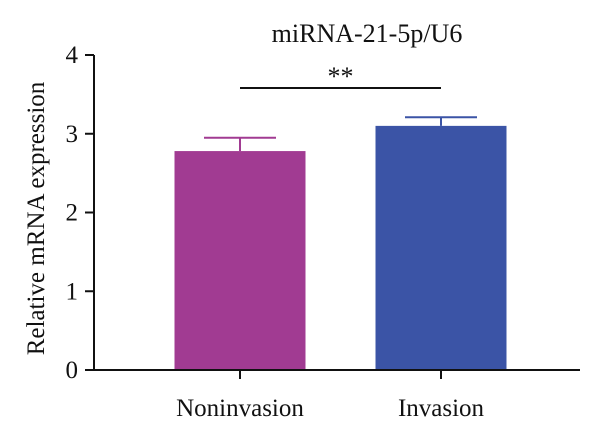 The width and height of the screenshot is (600, 438). Describe the element at coordinates (72, 134) in the screenshot. I see `y-tick-label: 3` at that location.